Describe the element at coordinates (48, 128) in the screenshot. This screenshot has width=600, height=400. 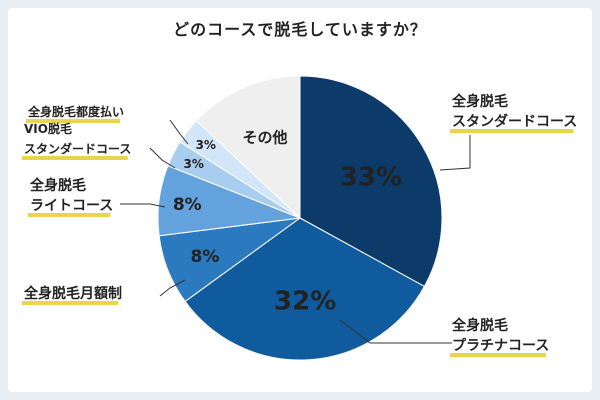
I see `category-label: VIO脱毛` at that location.